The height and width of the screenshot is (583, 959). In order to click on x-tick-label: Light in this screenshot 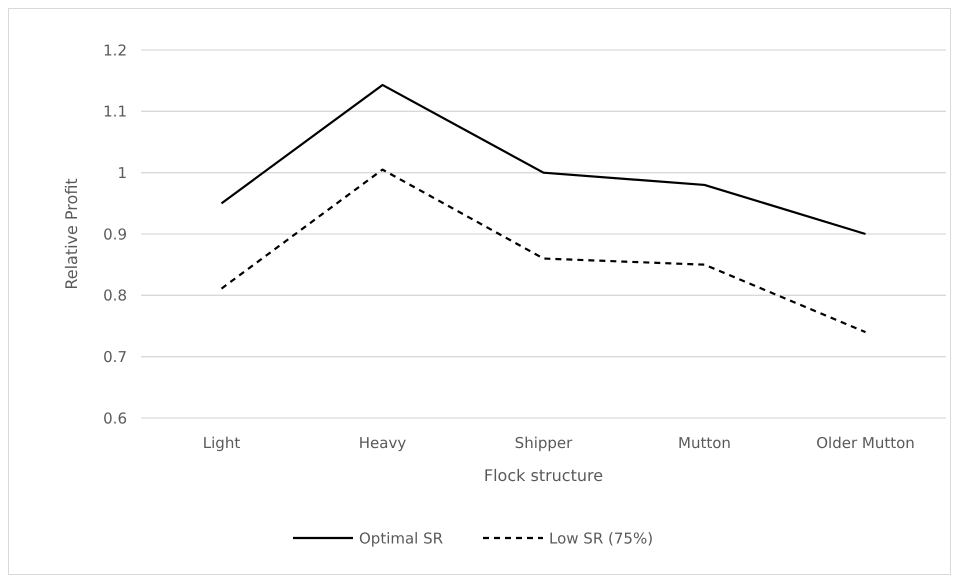, I will do `click(221, 443)`.